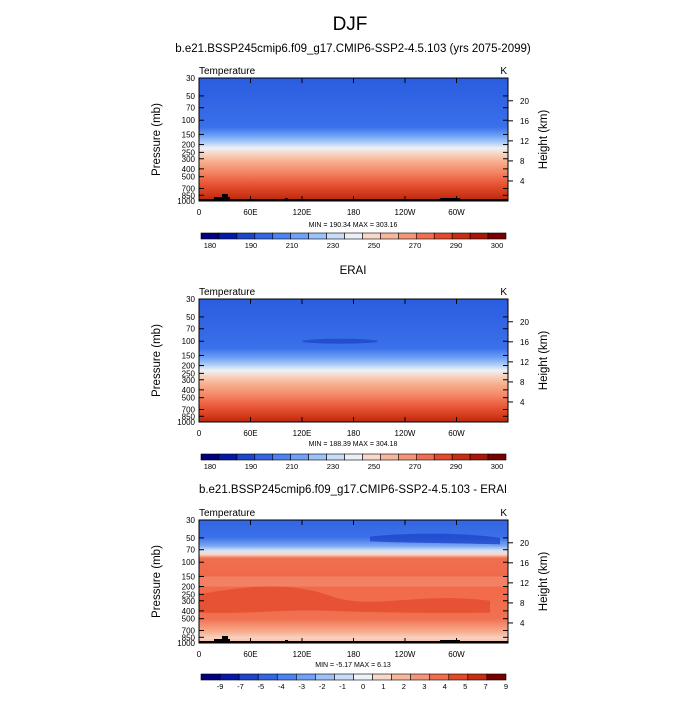 The image size is (700, 705). I want to click on colorbar-label: 2, so click(404, 686).